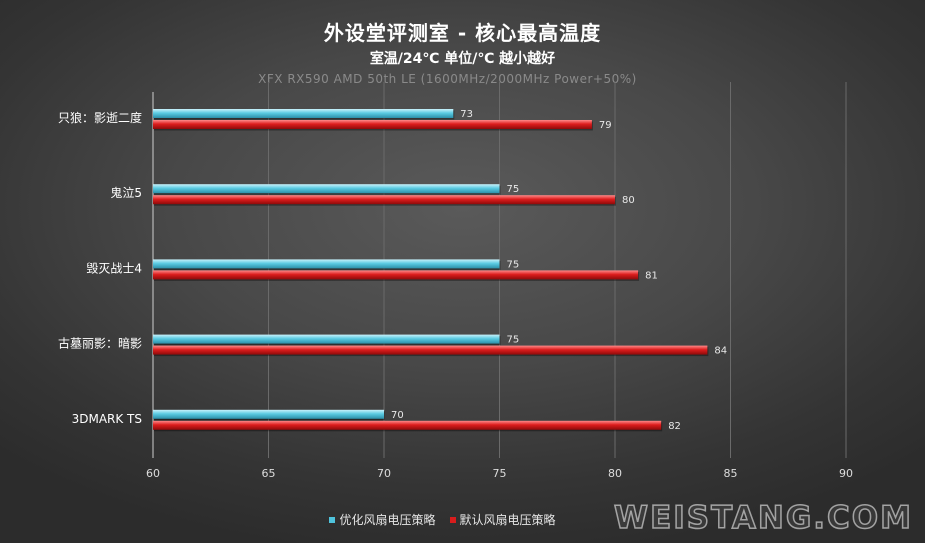 The width and height of the screenshot is (925, 543). Describe the element at coordinates (605, 125) in the screenshot. I see `data-label: 79` at that location.